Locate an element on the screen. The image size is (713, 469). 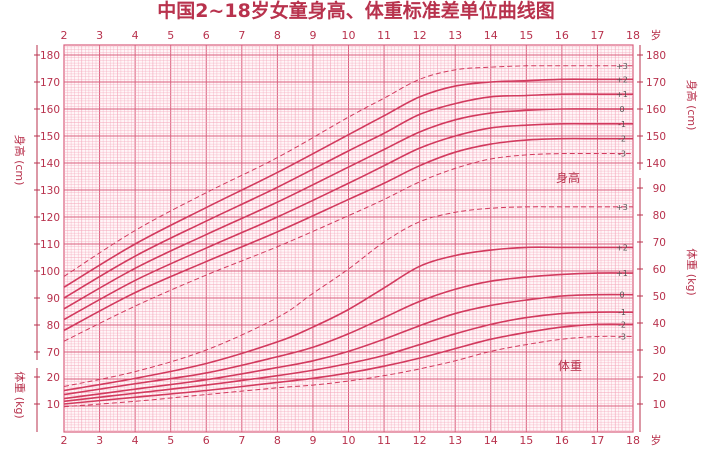
weight-tick-label-right: 80 is located at coordinates (659, 216).